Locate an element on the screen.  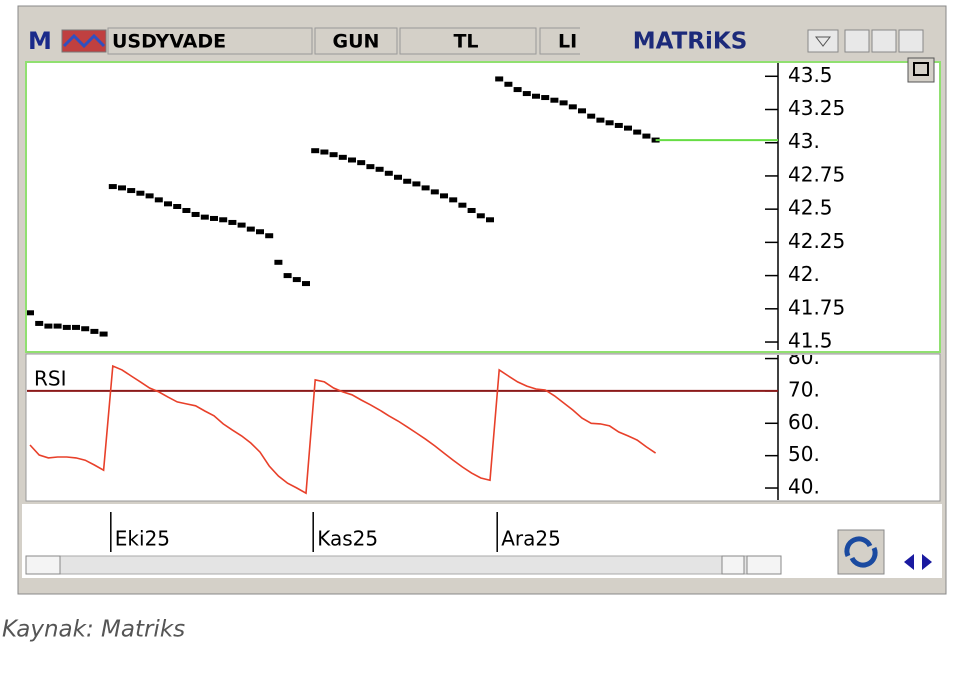
y-tick-label: 50. is located at coordinates (804, 454).